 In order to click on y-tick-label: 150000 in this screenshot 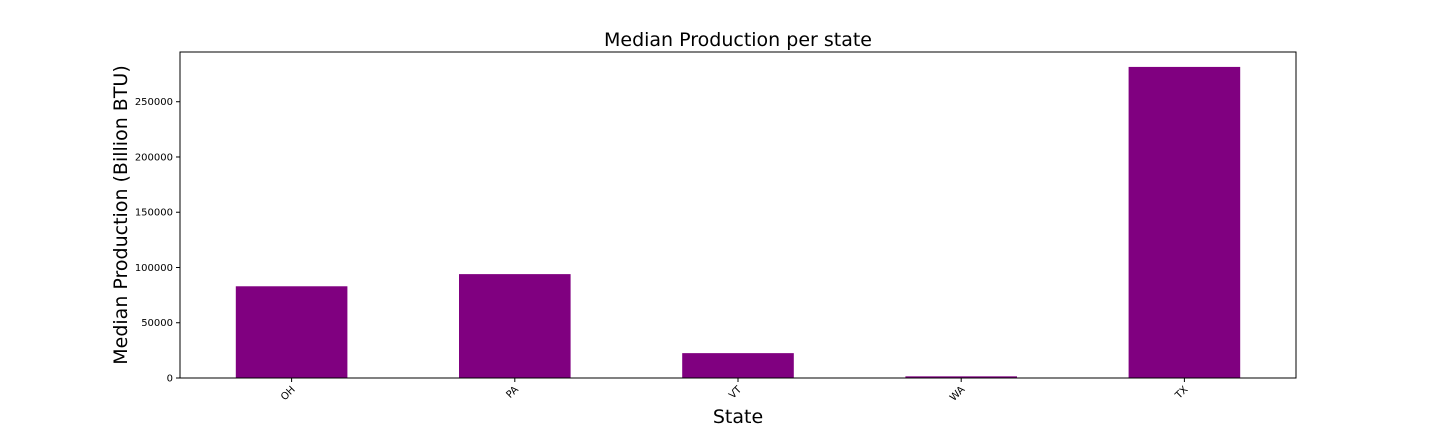, I will do `click(154, 213)`.